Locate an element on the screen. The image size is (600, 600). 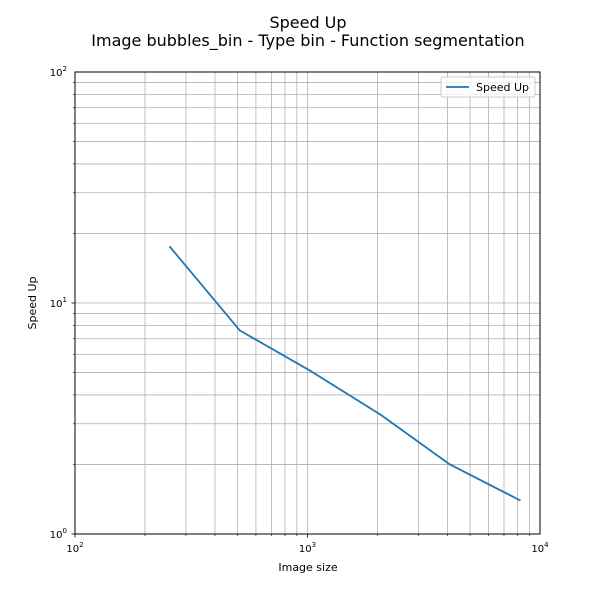
x-axis-label: Image size is located at coordinates (308, 567).